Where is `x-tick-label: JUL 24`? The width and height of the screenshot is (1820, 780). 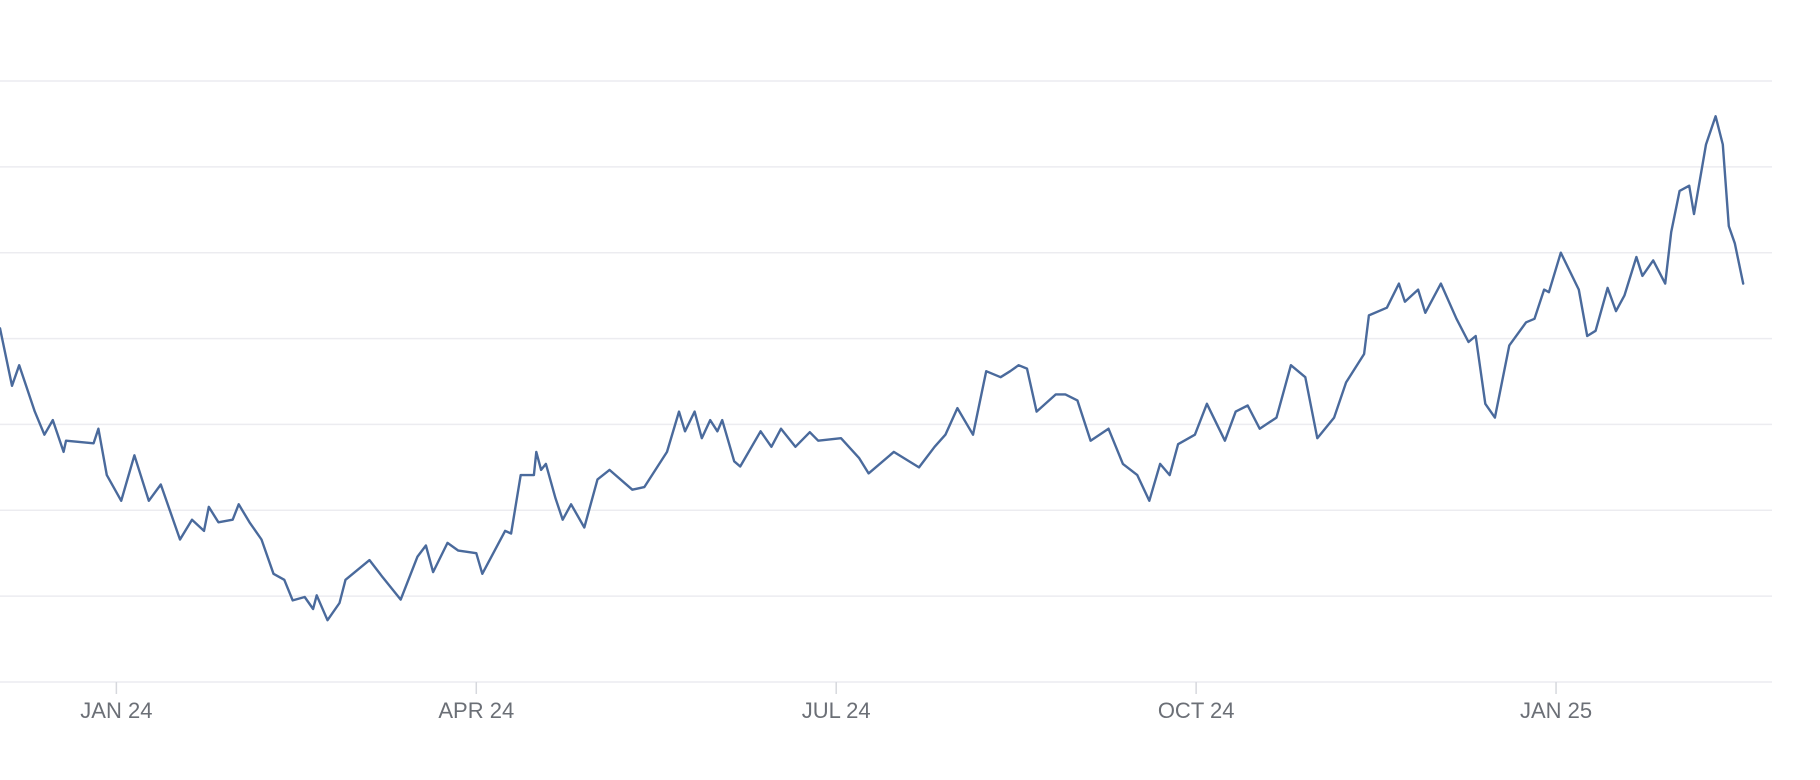
x-tick-label: JUL 24 is located at coordinates (836, 710).